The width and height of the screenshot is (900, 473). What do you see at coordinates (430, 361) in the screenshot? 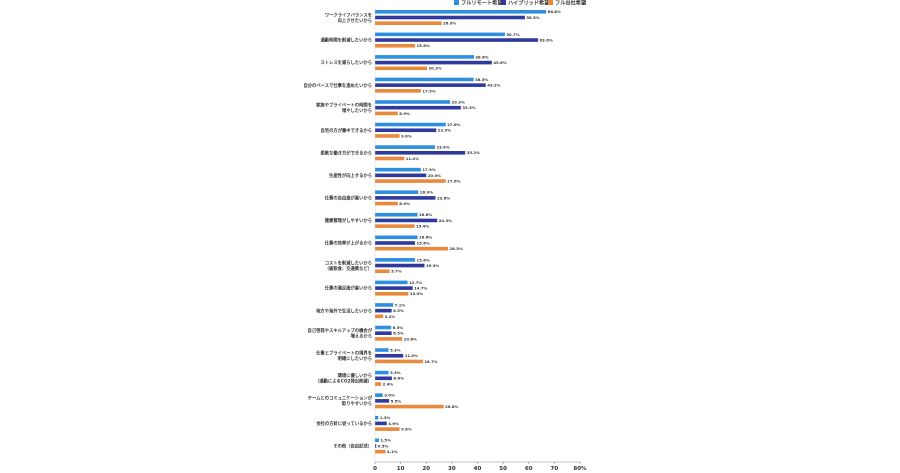
I see `data-label: 18.7%` at bounding box center [430, 361].